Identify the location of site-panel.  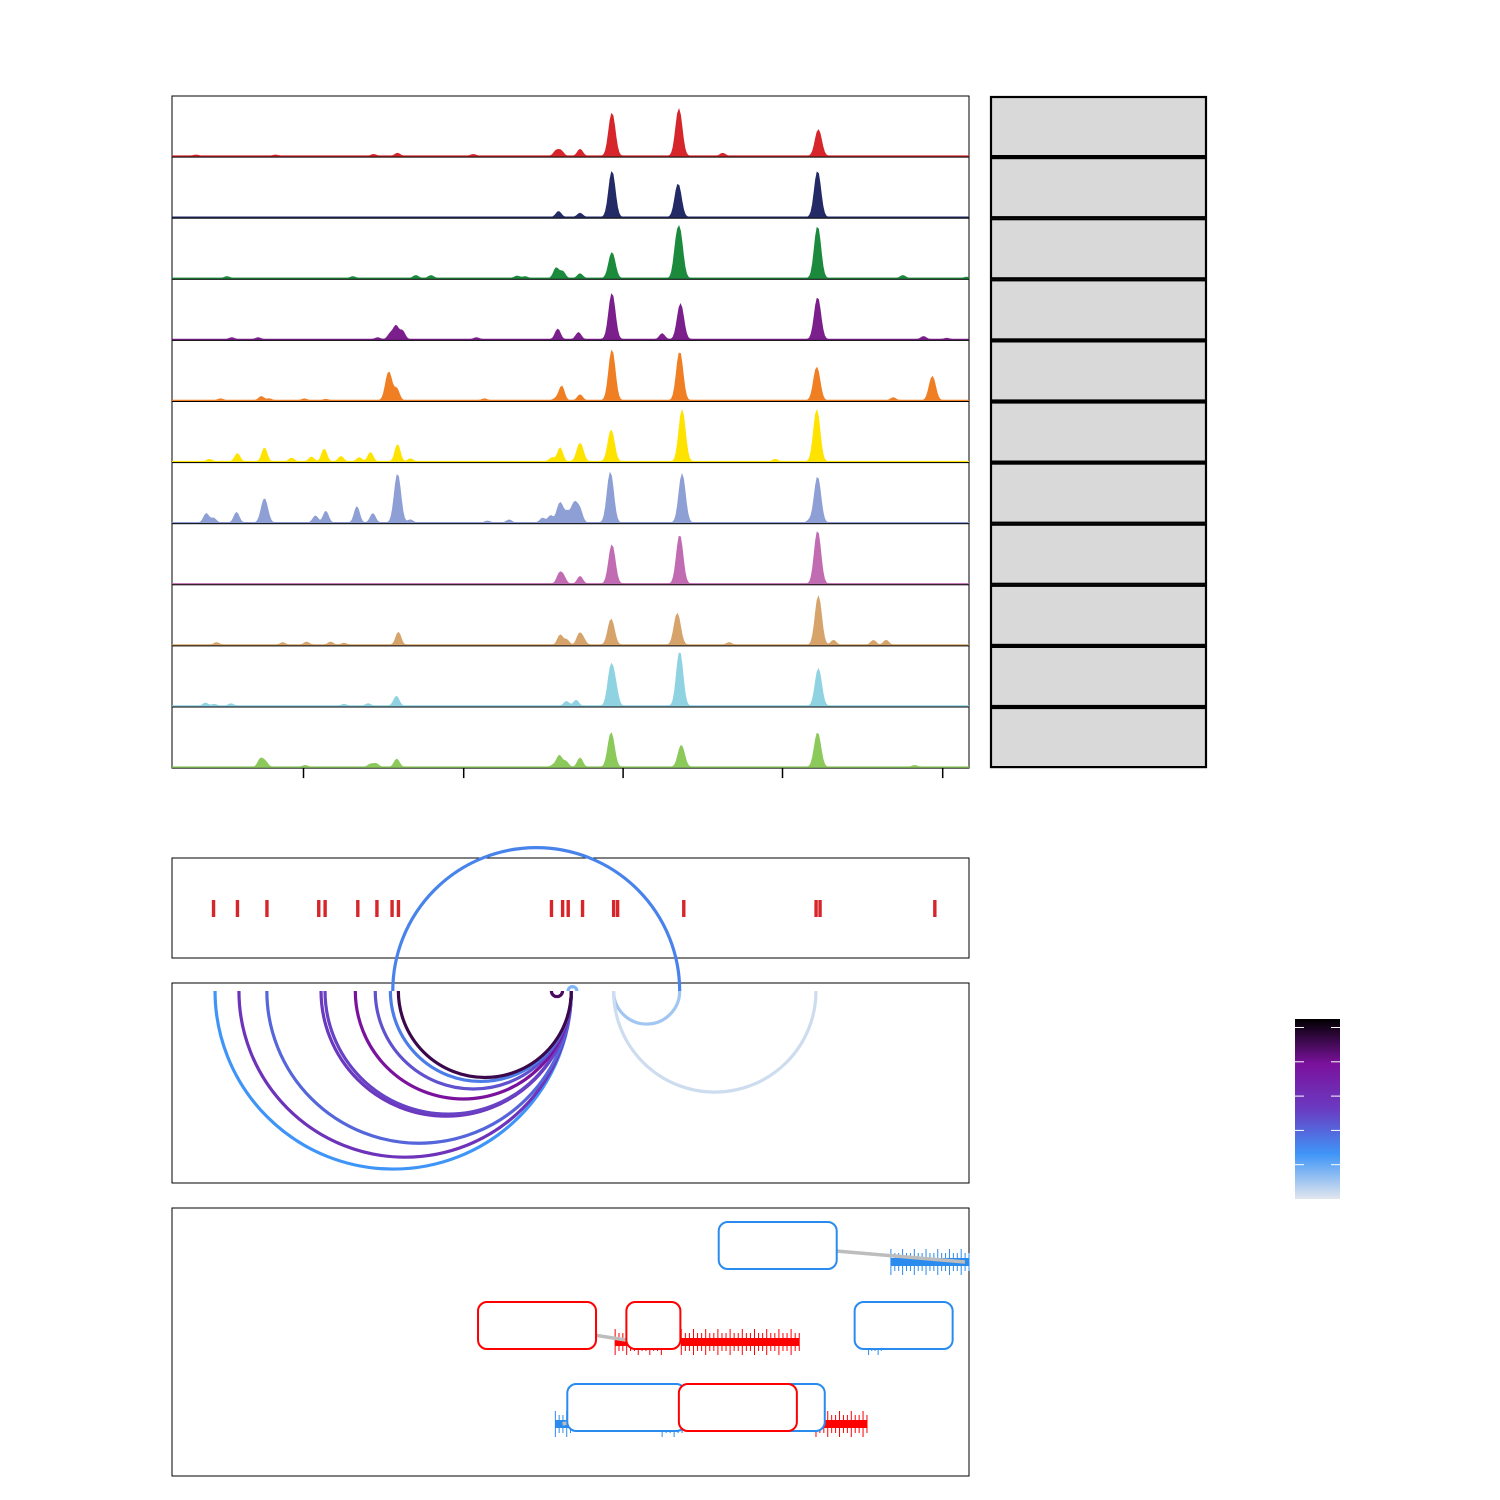
(570, 908).